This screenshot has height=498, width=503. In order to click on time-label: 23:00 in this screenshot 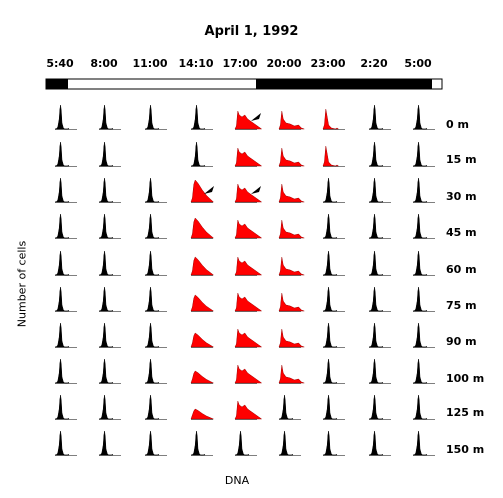, I will do `click(328, 63)`.